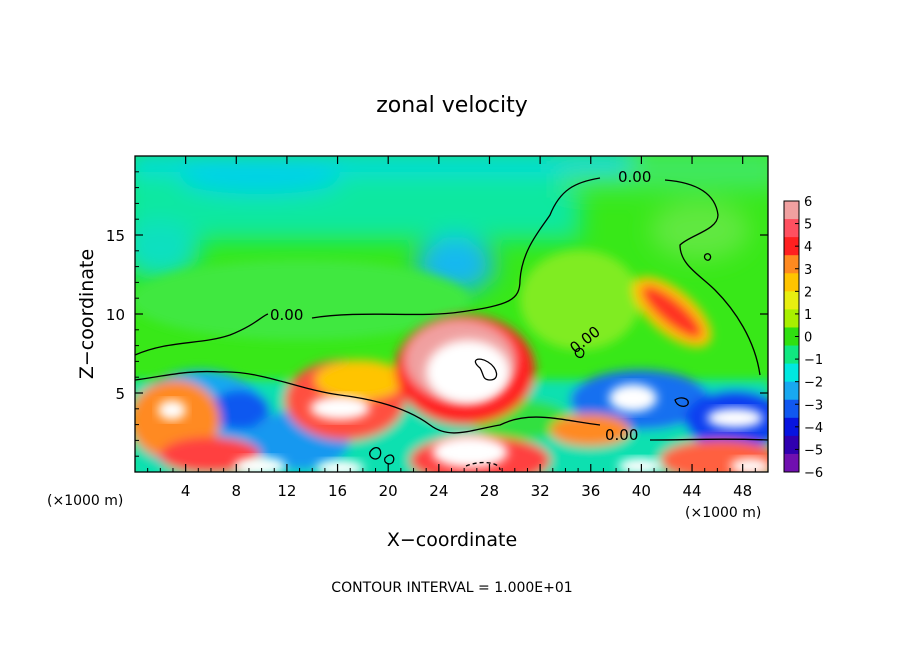 The height and width of the screenshot is (654, 904). Describe the element at coordinates (813, 360) in the screenshot. I see `colorbar-tick-label--1: −1` at that location.